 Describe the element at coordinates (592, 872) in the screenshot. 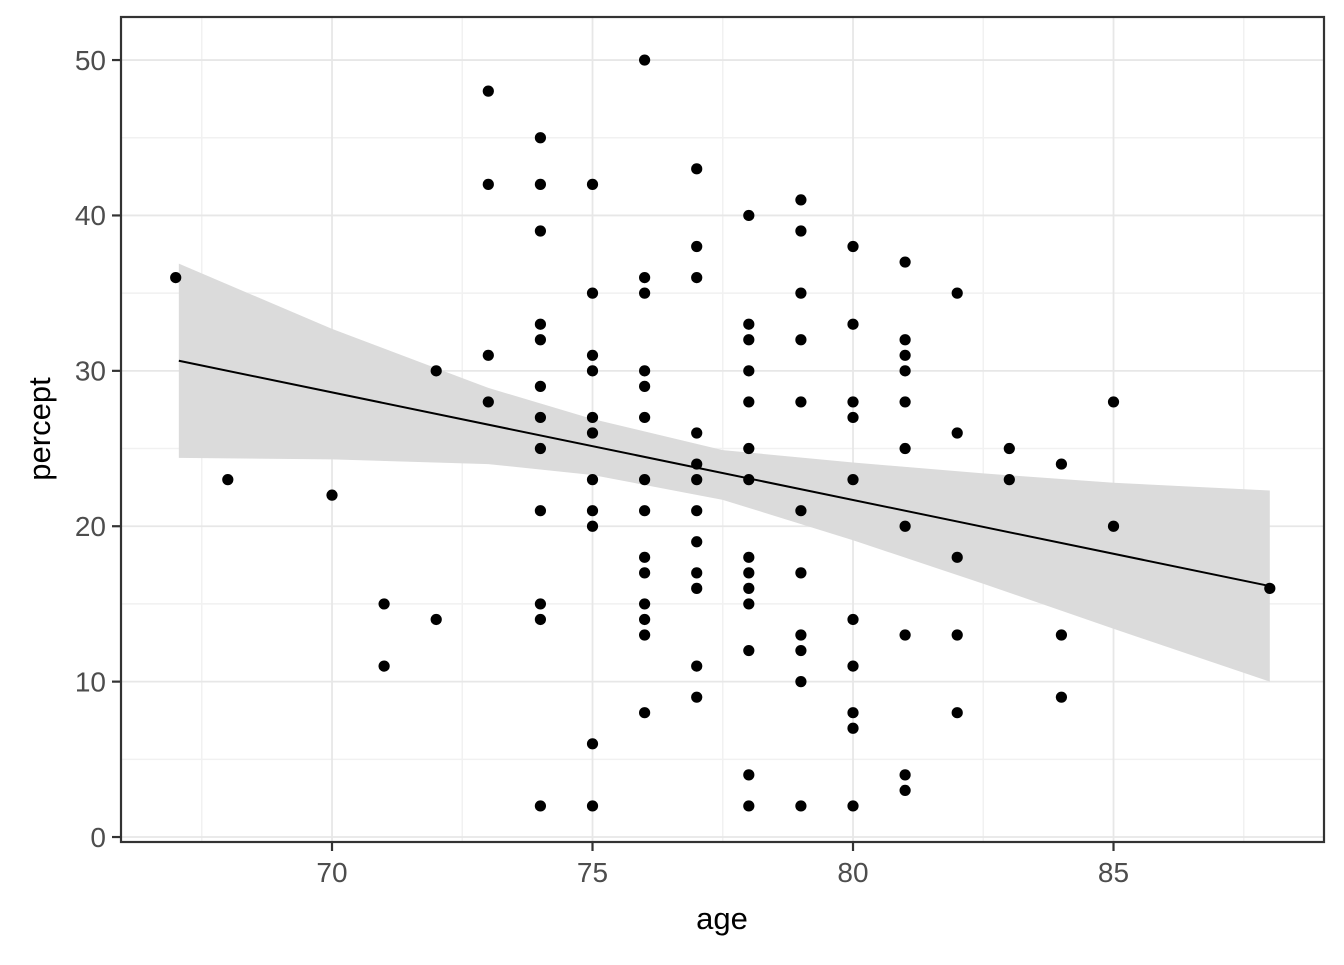

I see `x-tick-label: 75` at that location.